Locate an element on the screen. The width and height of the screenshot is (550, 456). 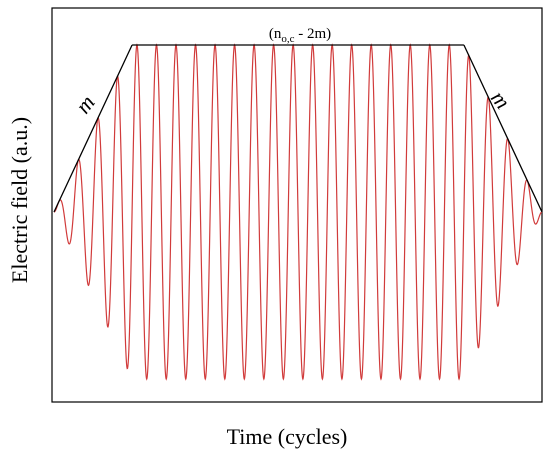
envelope-ramp-down is located at coordinates (503, 128).